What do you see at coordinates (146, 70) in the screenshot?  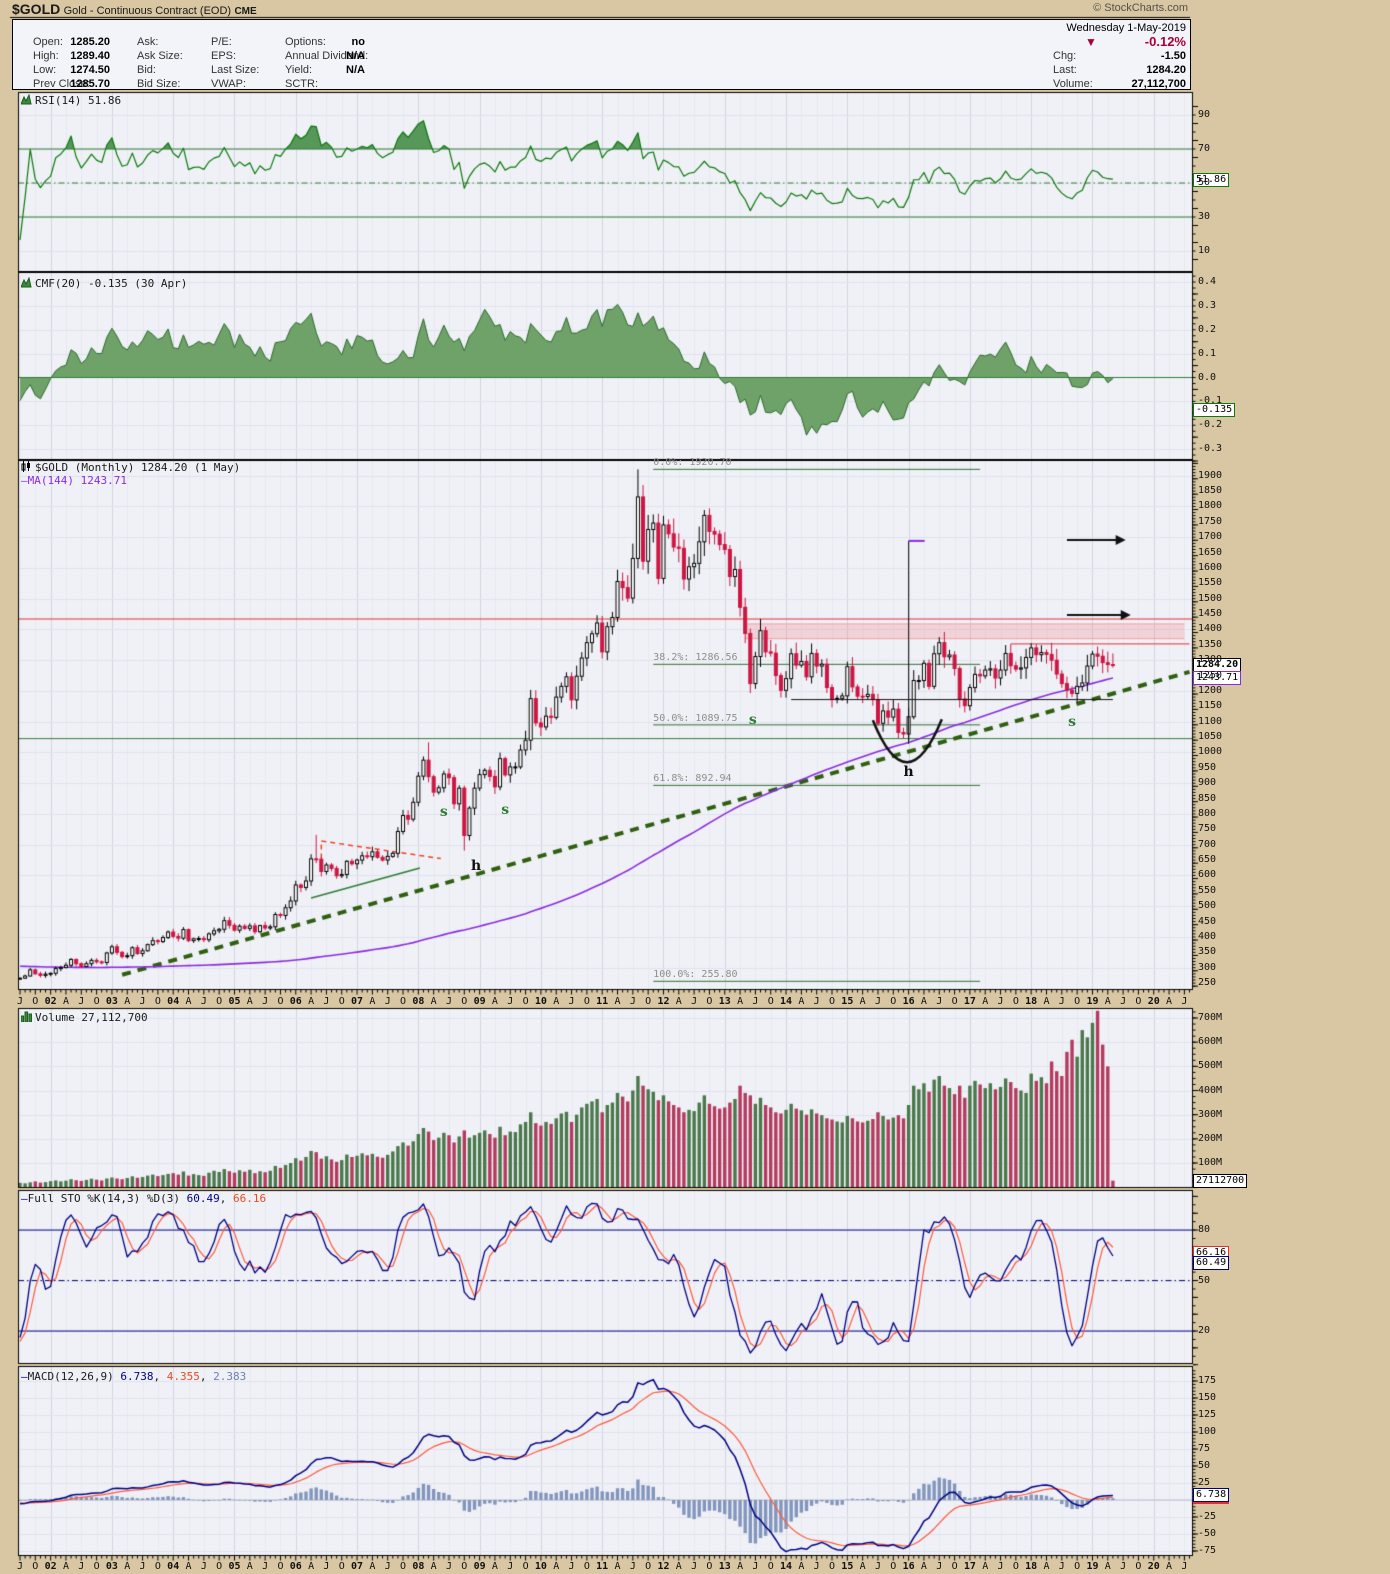 I see `quote-field-label: Bid:` at bounding box center [146, 70].